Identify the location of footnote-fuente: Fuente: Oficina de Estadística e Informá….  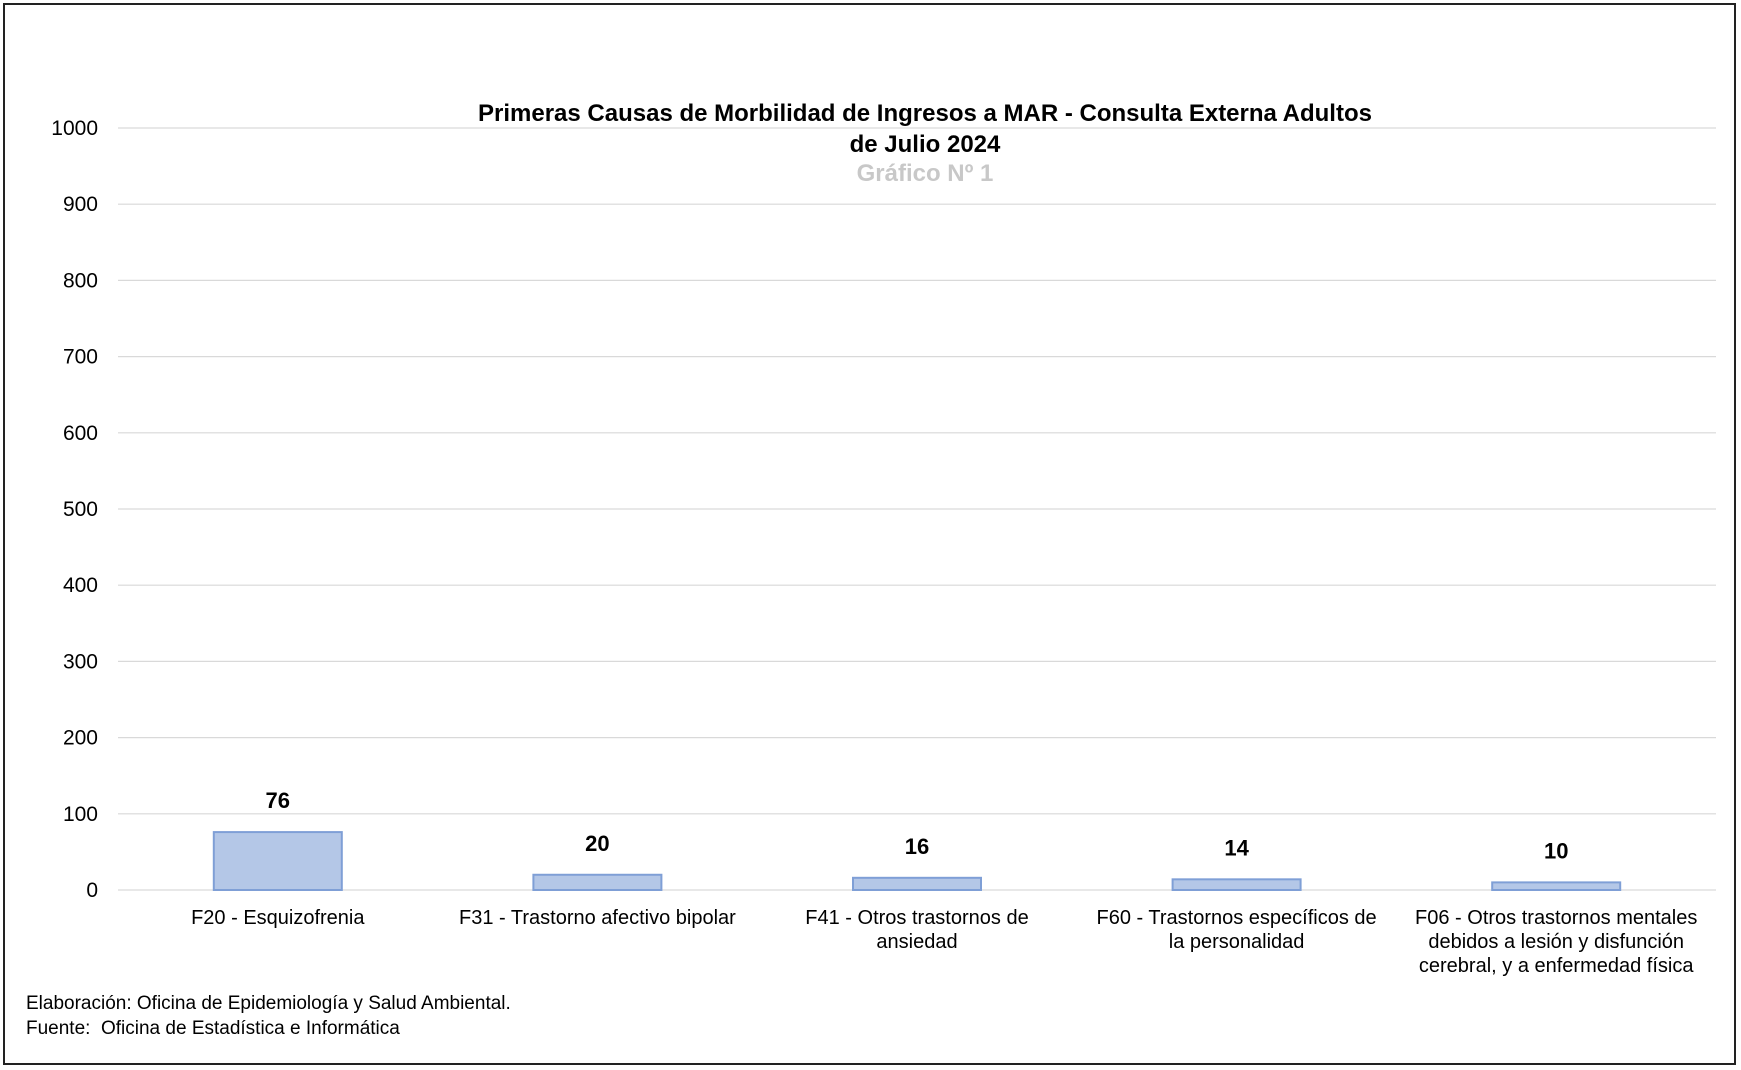
(213, 1028).